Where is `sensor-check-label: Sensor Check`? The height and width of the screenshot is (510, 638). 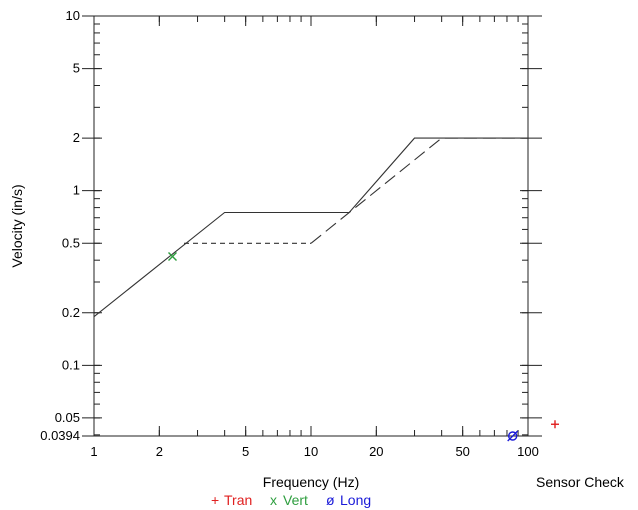
sensor-check-label: Sensor Check is located at coordinates (580, 482).